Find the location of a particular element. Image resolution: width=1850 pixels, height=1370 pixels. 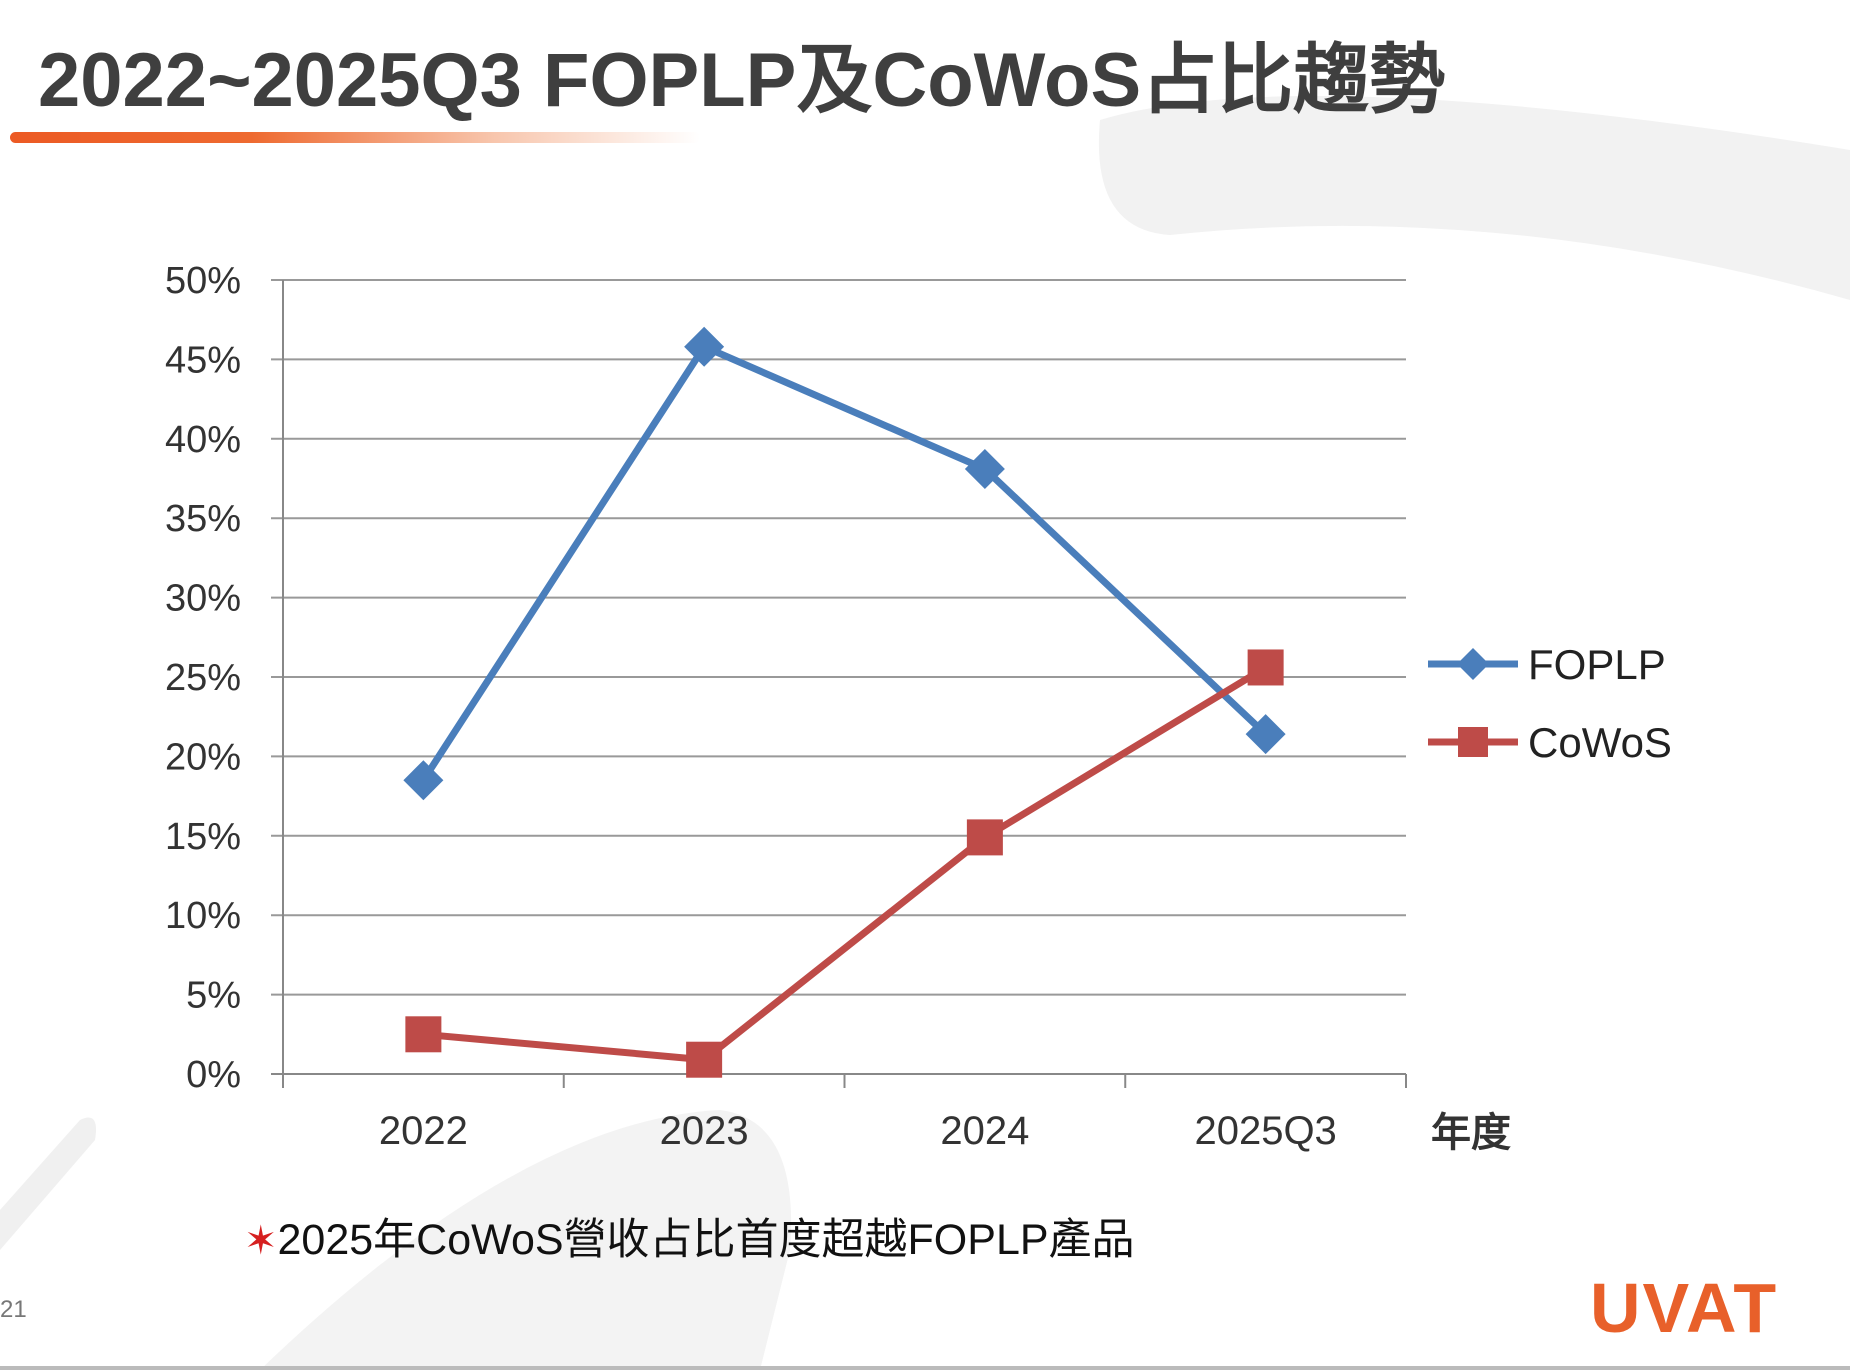

footnote: ✶2025年CoWoS營收占比首度超越FOPLP產品 is located at coordinates (689, 1236).